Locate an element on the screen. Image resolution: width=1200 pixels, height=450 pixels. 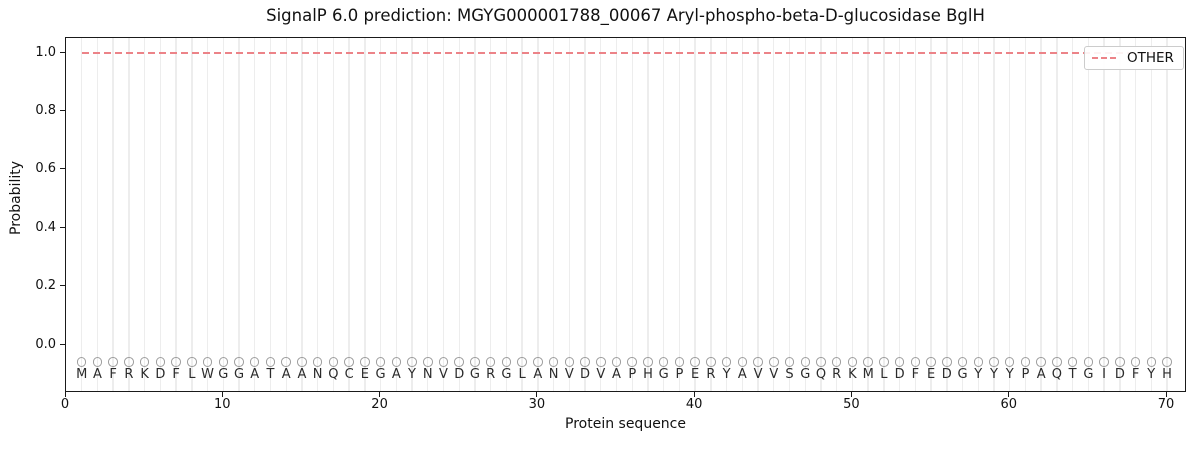
residue-letter: C is located at coordinates (349, 374).